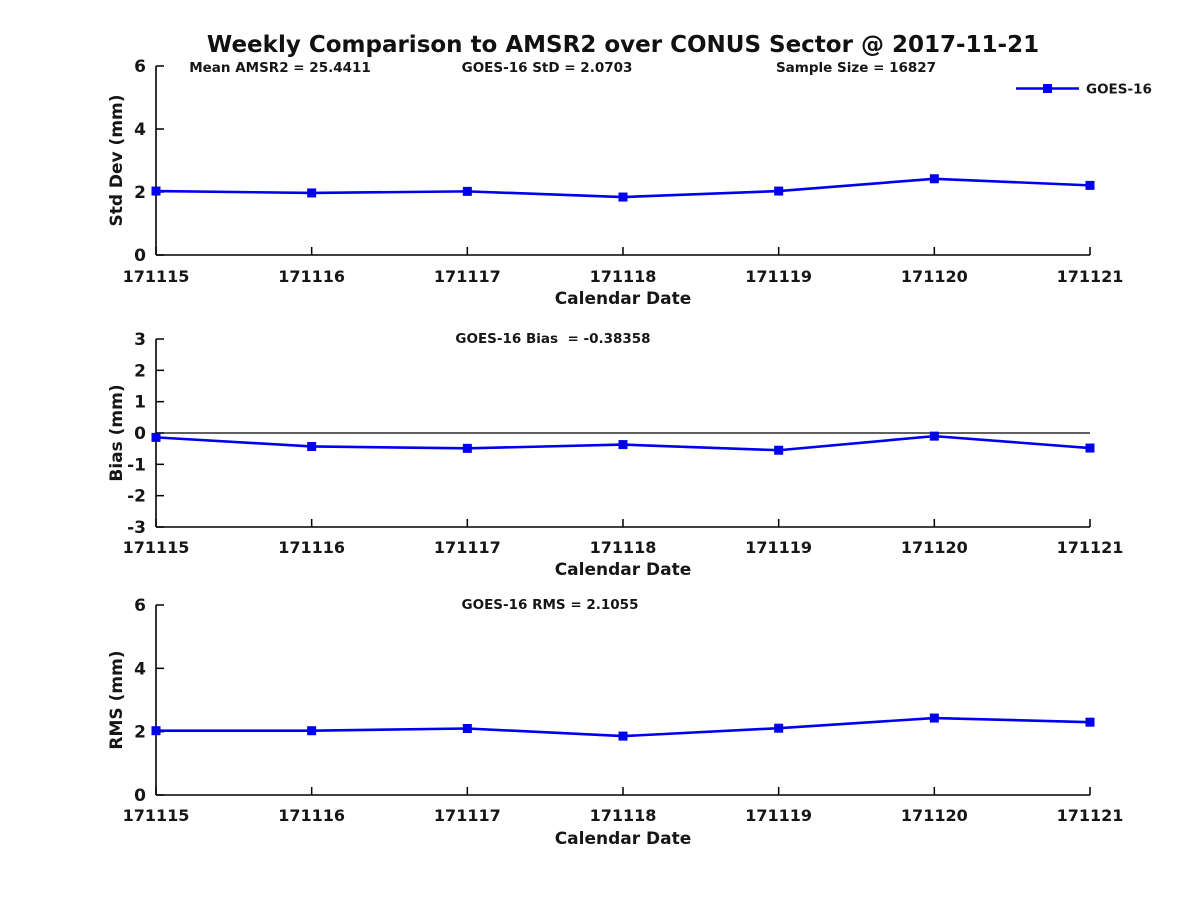 This screenshot has width=1200, height=900. What do you see at coordinates (550, 605) in the screenshot?
I see `annotation-text: GOES-16 RMS = 2.1055` at bounding box center [550, 605].